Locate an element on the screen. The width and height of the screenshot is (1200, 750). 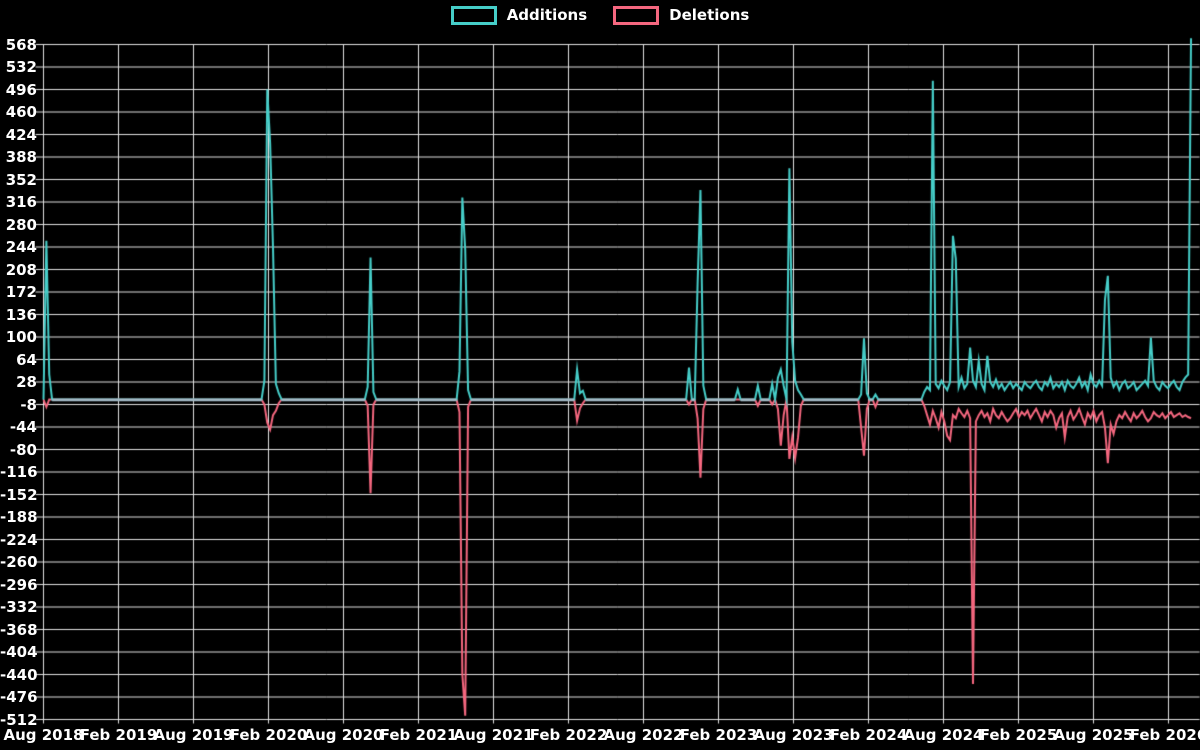
y-axis-tick-label: 460 is located at coordinates (21, 112).